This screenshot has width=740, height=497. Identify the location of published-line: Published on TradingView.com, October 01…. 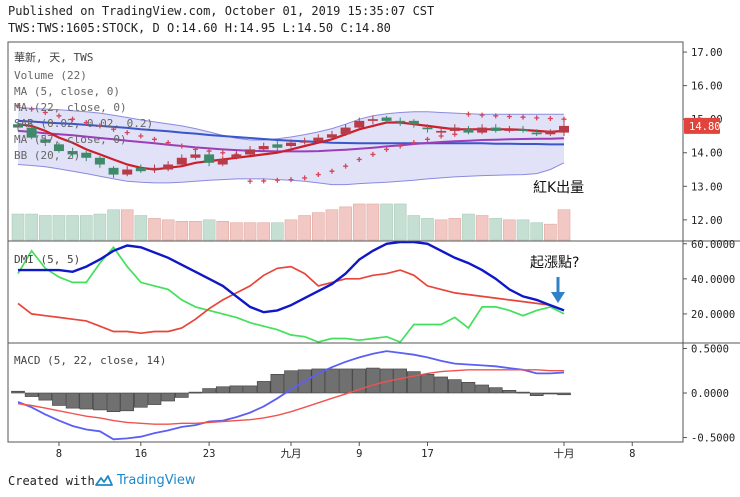
(221, 11).